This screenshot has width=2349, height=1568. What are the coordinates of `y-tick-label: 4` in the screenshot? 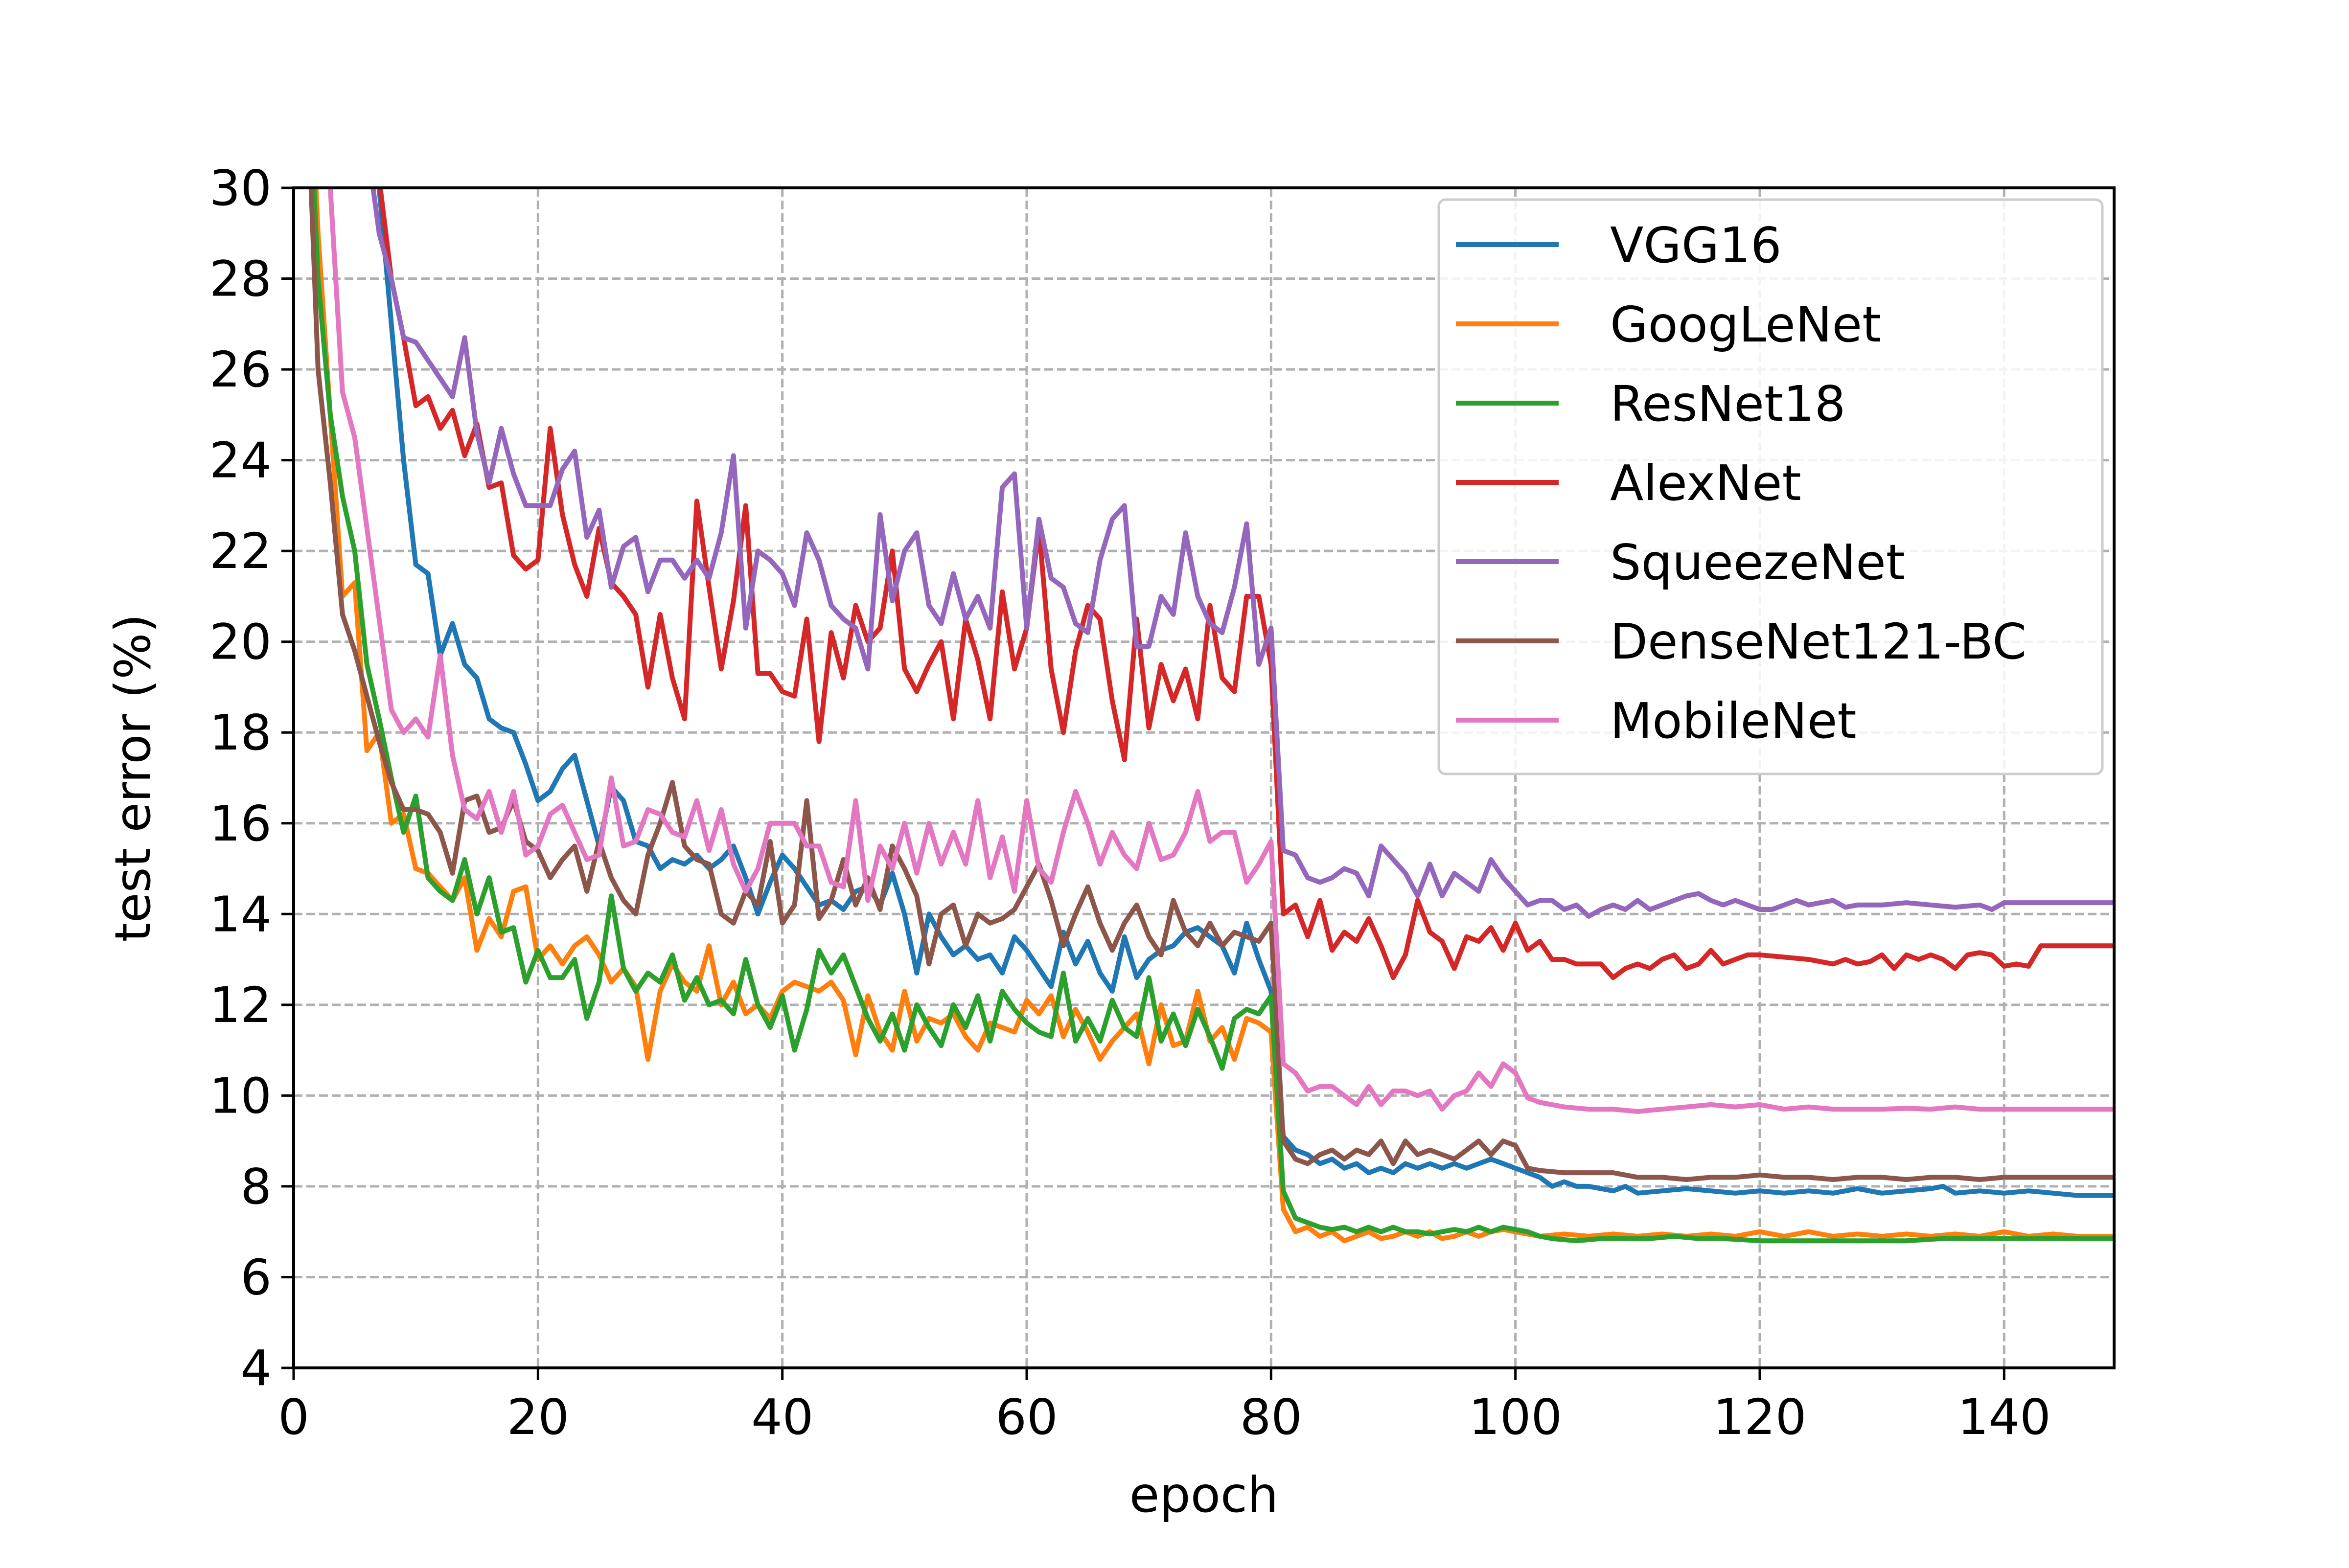 It's located at (256, 1368).